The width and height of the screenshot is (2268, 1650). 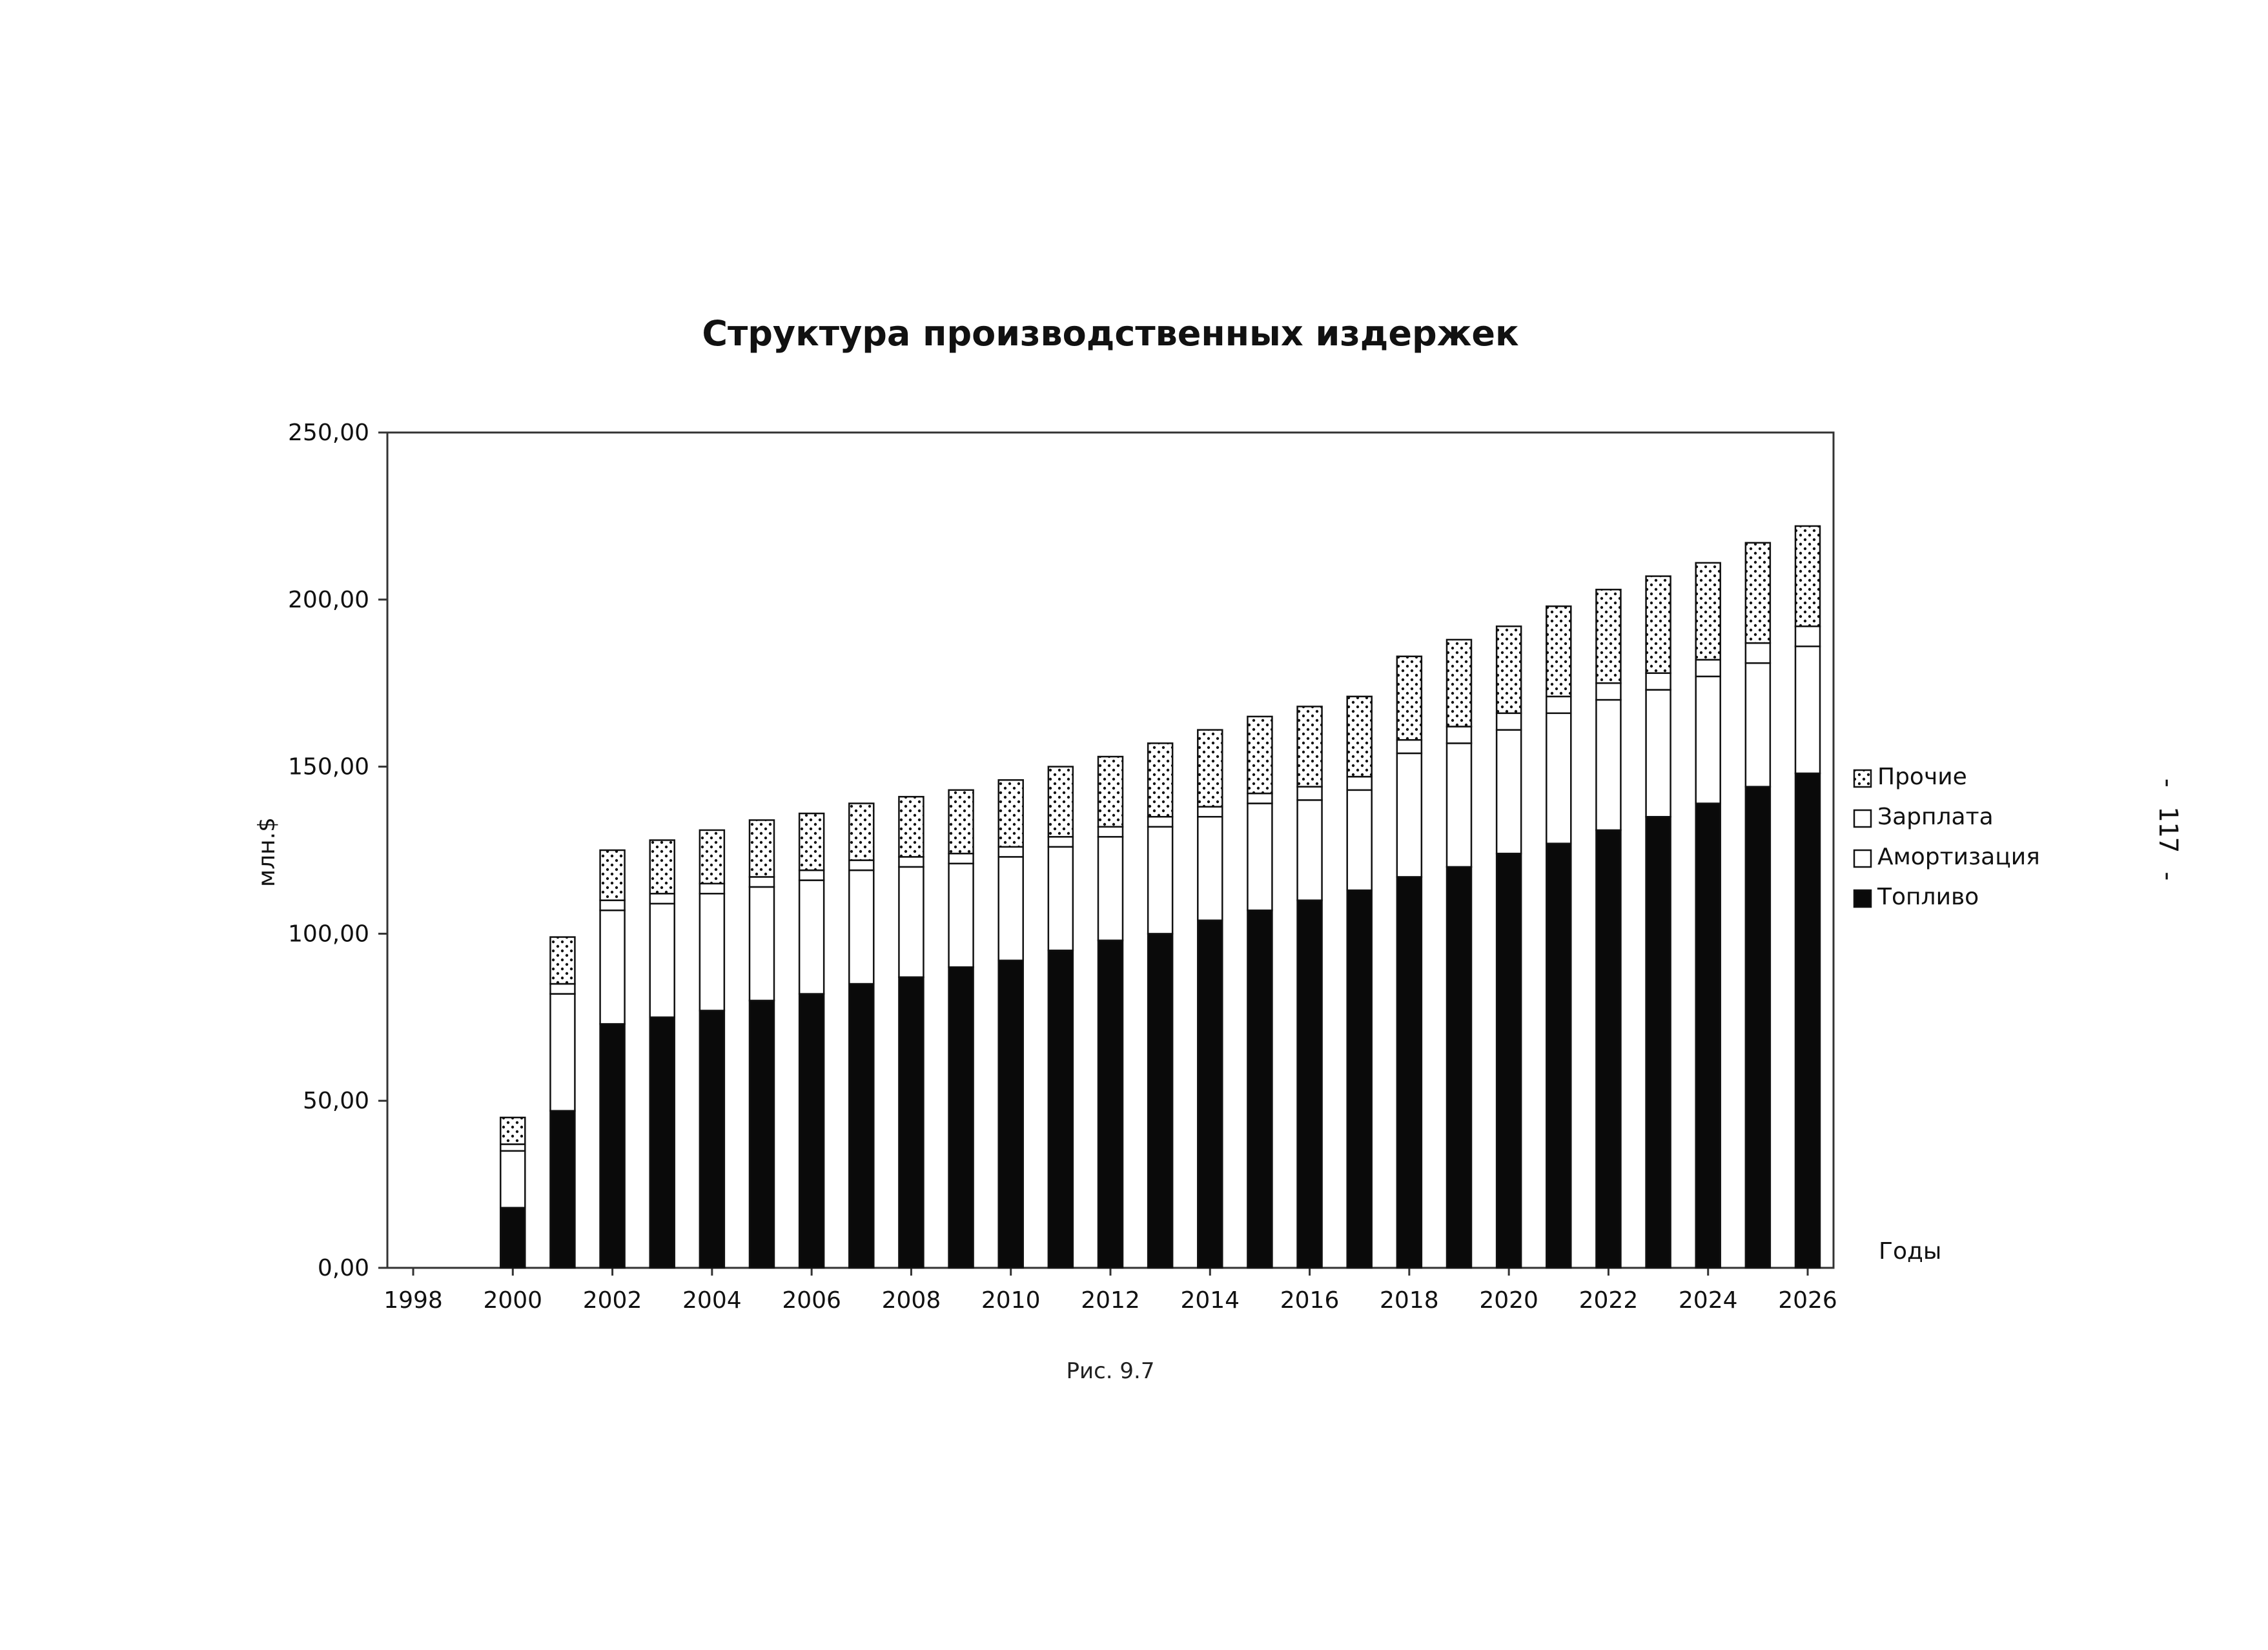 I want to click on bar-segment-Топливо-2024, so click(x=1708, y=1035).